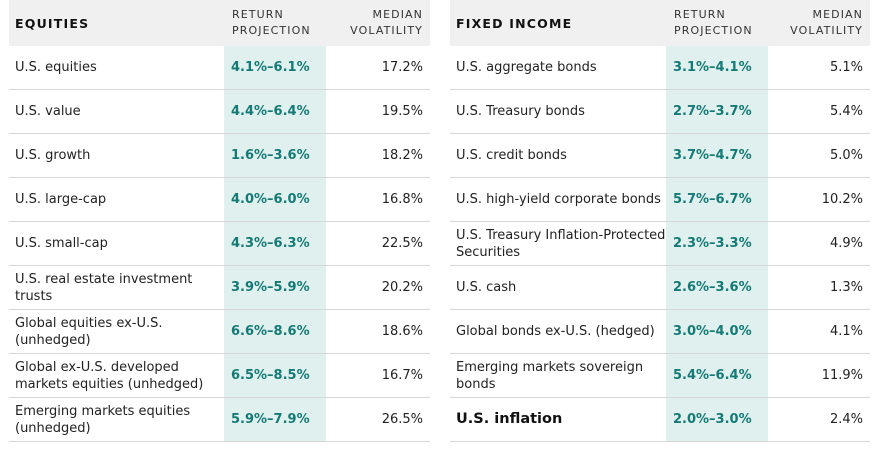 This screenshot has width=891, height=450. I want to click on asset-name: U.S. aggregate bonds, so click(558, 68).